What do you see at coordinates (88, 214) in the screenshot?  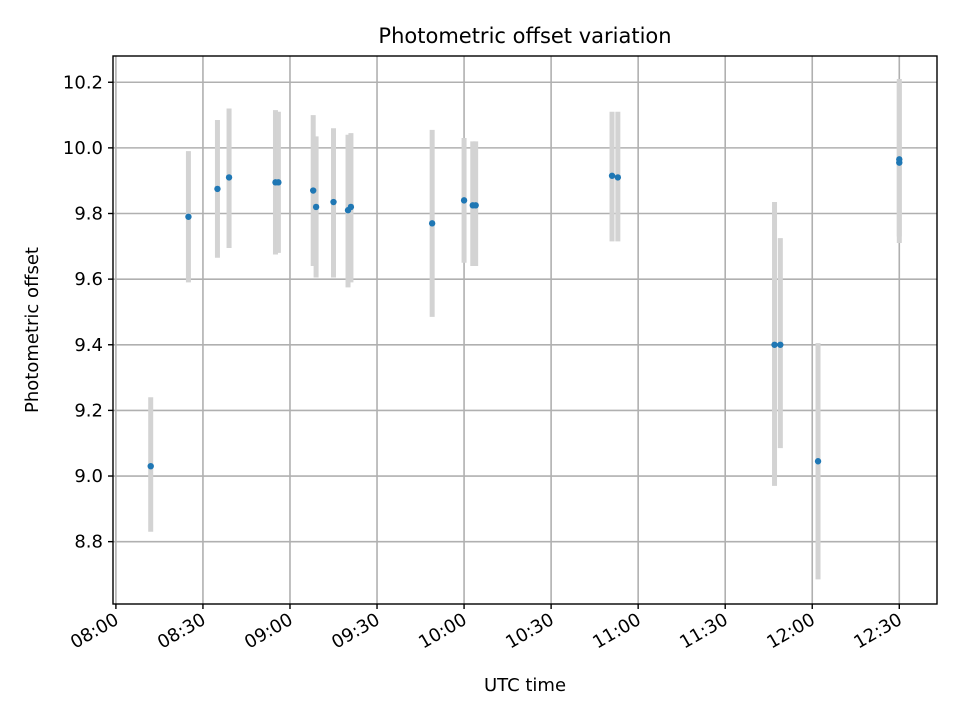 I see `y-tick-label: 9.8` at bounding box center [88, 214].